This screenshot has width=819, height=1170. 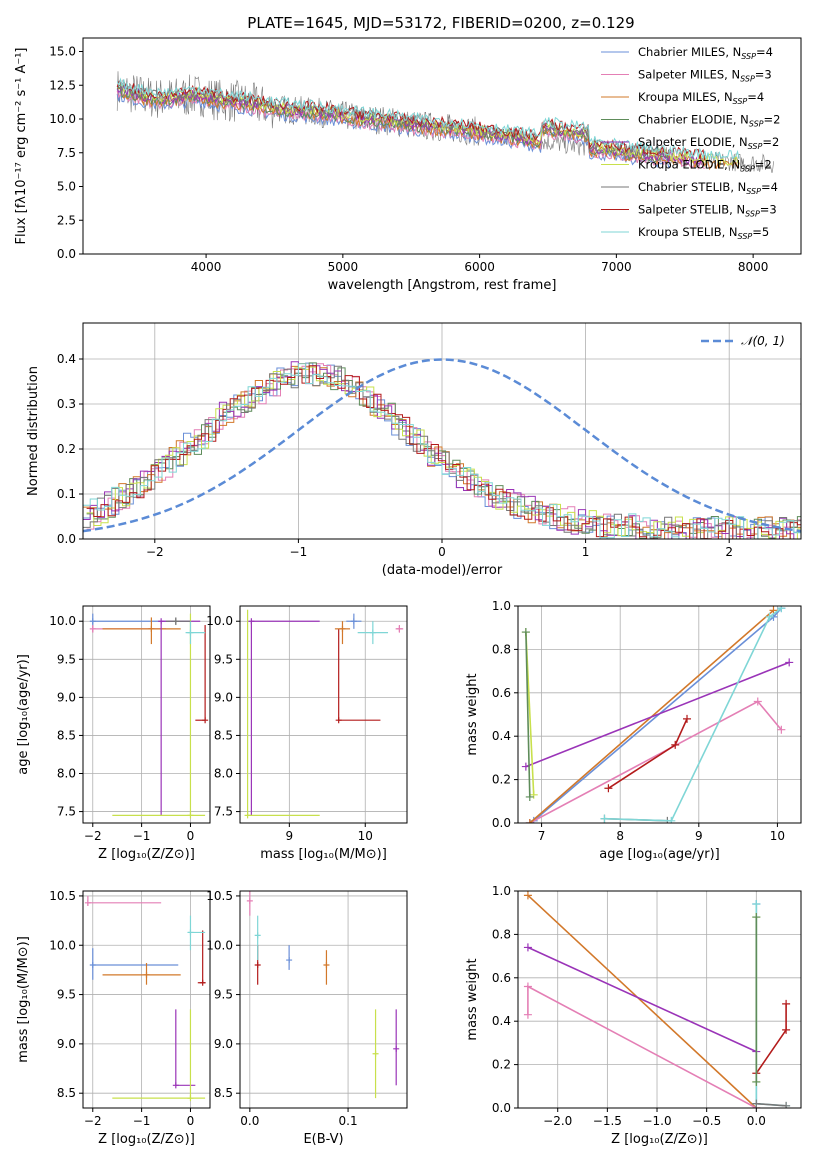 I want to click on x-axis-label: mass [log₁₀(M/M⊙)], so click(x=323, y=854).